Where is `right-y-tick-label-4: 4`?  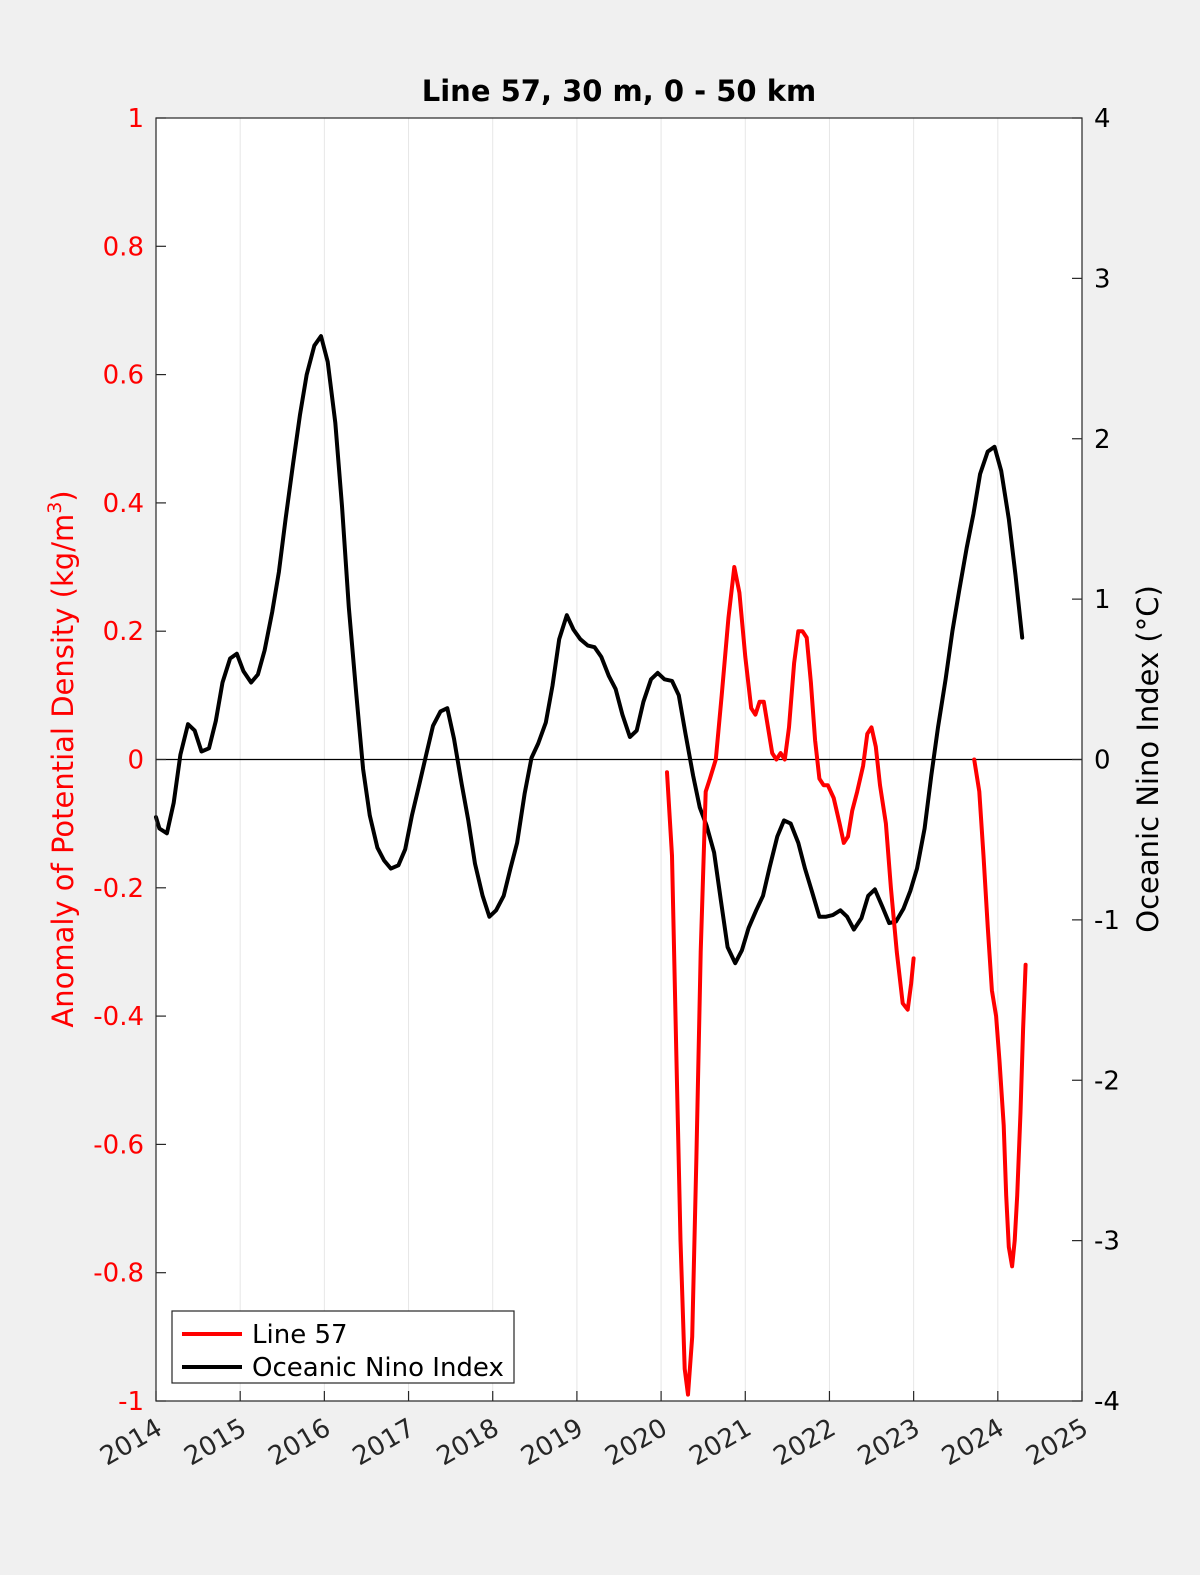 right-y-tick-label-4: 4 is located at coordinates (1102, 119).